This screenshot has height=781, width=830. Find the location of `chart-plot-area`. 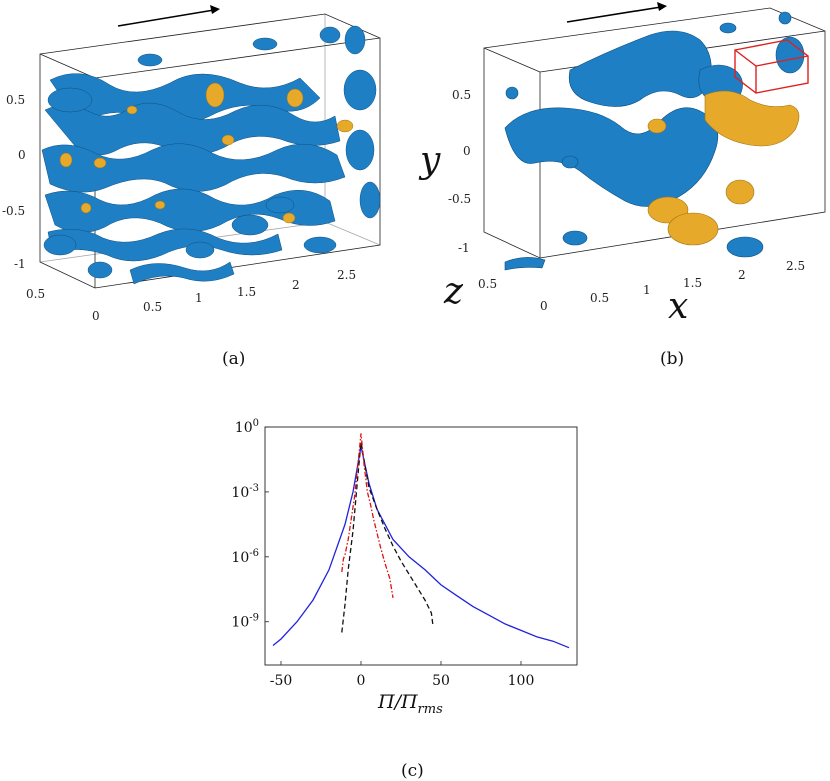

chart-plot-area is located at coordinates (421, 546).